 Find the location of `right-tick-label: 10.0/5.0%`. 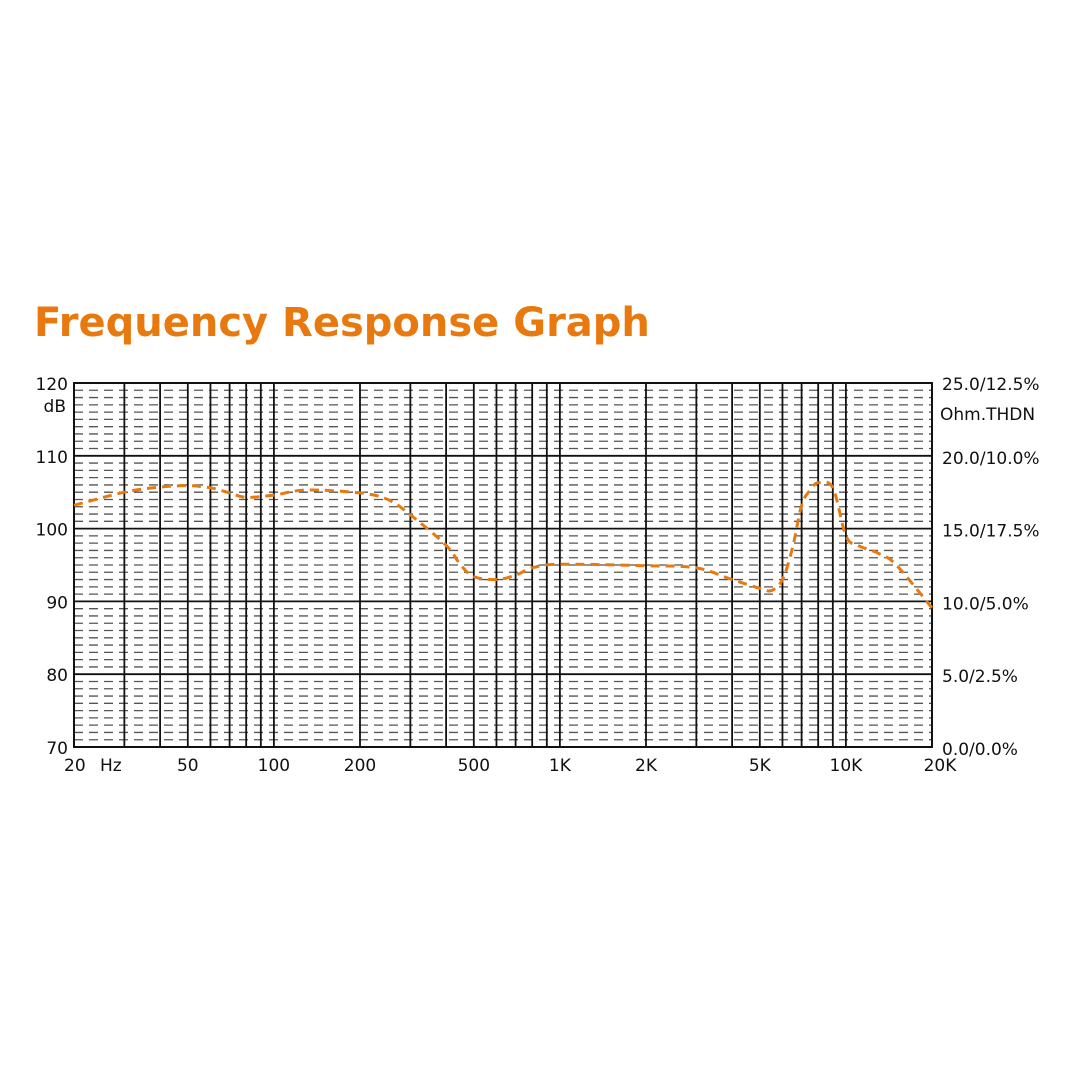

right-tick-label: 10.0/5.0% is located at coordinates (985, 604).